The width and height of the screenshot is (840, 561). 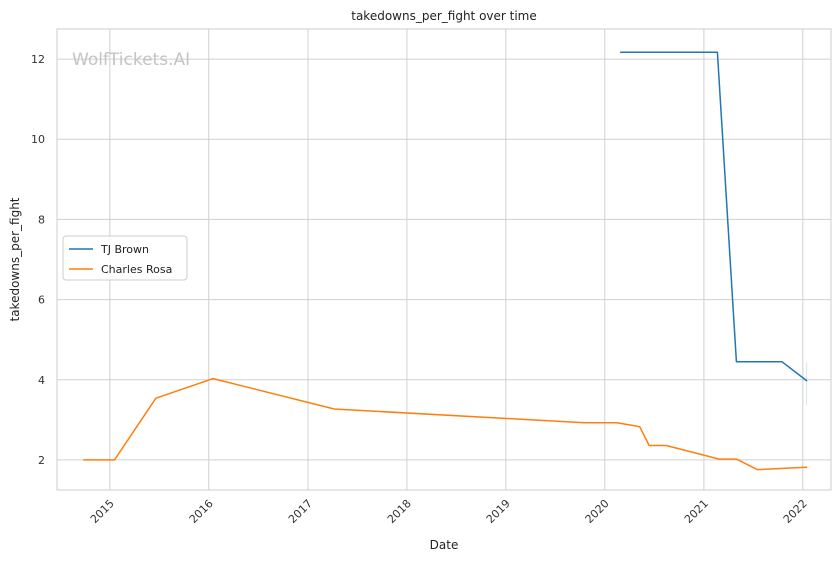 I want to click on y-tick-label: 2, so click(x=41, y=460).